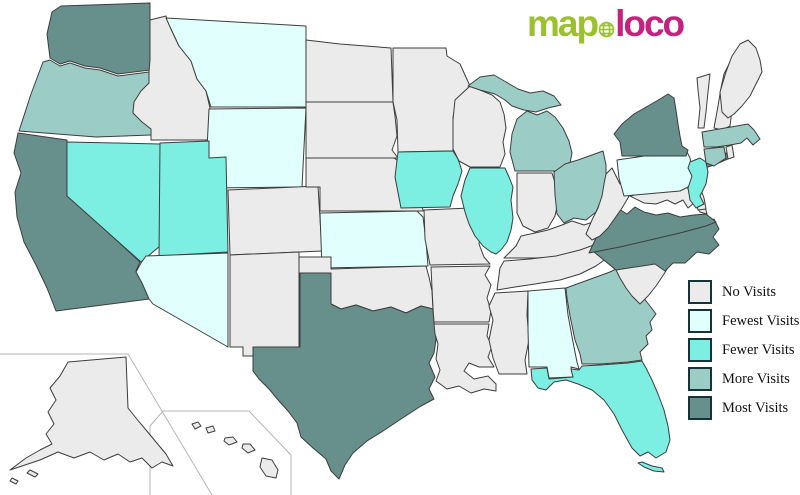 This screenshot has width=800, height=495. What do you see at coordinates (700, 350) in the screenshot?
I see `legend-swatch-fewer-visits` at bounding box center [700, 350].